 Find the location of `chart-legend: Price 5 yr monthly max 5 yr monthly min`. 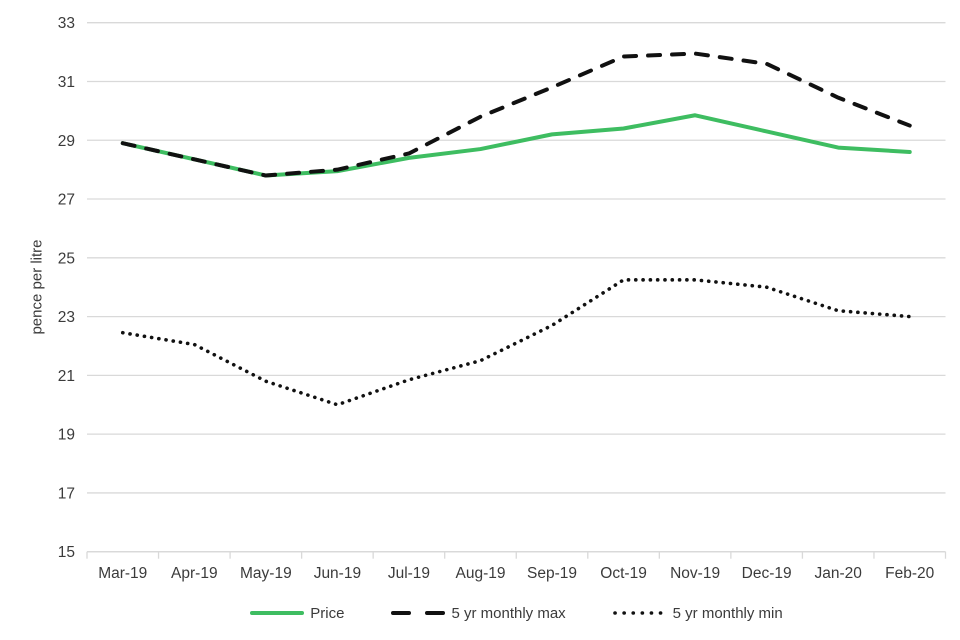

chart-legend: Price 5 yr monthly max 5 yr monthly min is located at coordinates (516, 613).